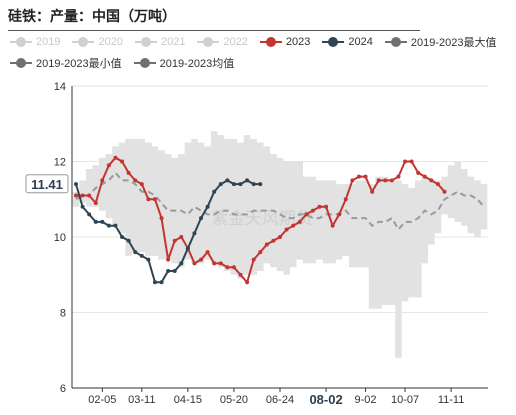 The height and width of the screenshot is (415, 516). What do you see at coordinates (405, 400) in the screenshot?
I see `x-tick-label: 10-07` at bounding box center [405, 400].